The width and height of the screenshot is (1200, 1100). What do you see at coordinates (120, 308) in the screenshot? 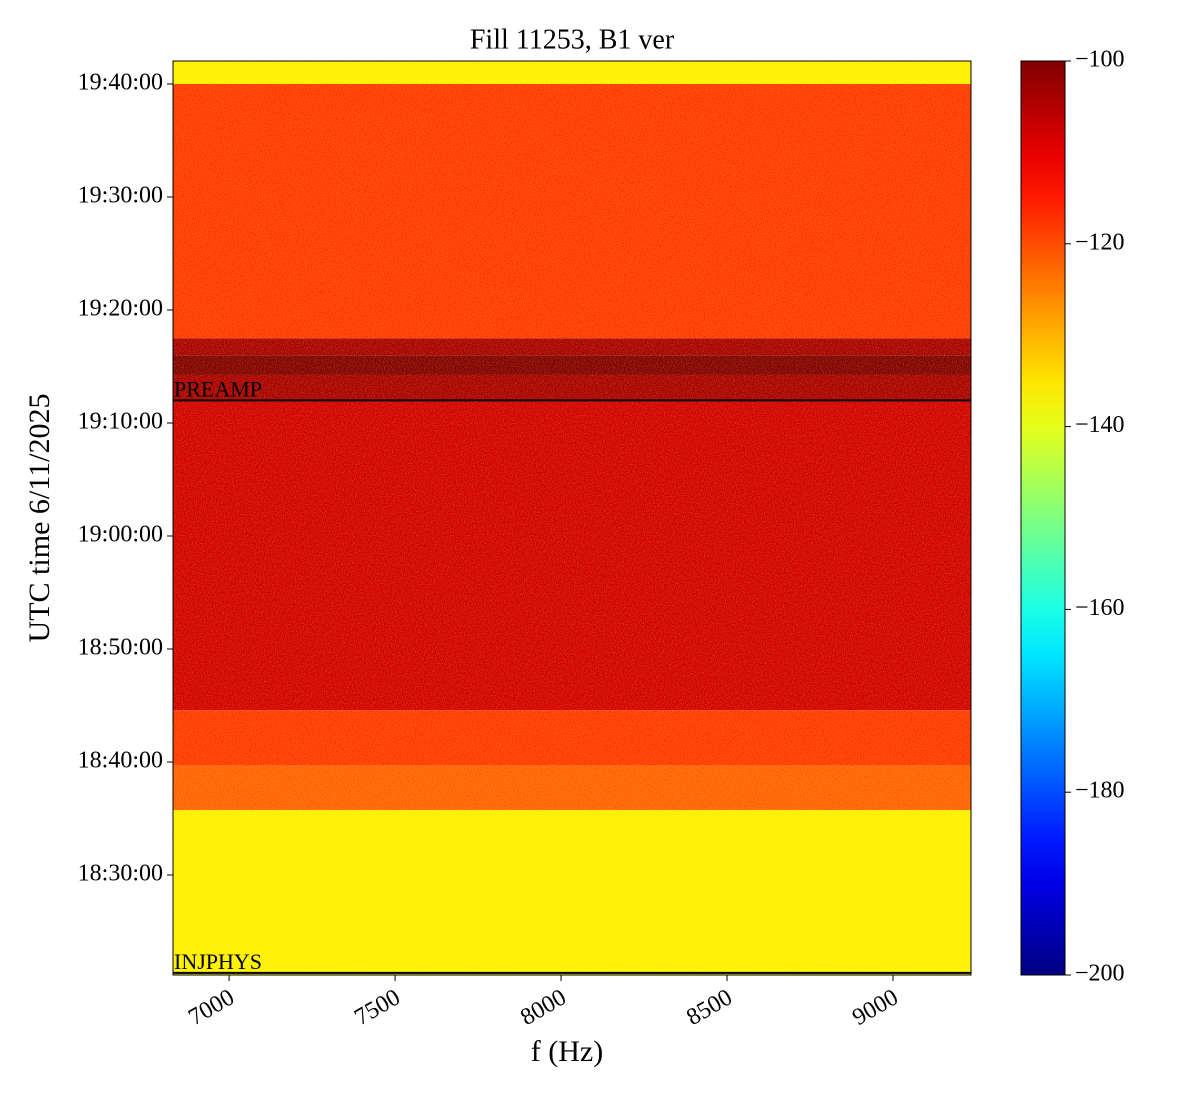
I see `y-tick-label: 19:20:00` at bounding box center [120, 308].